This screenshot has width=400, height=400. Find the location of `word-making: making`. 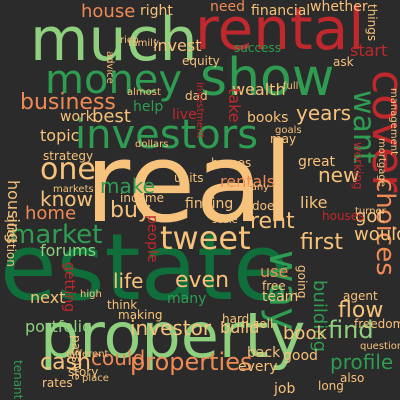

word-making: making is located at coordinates (140, 315).